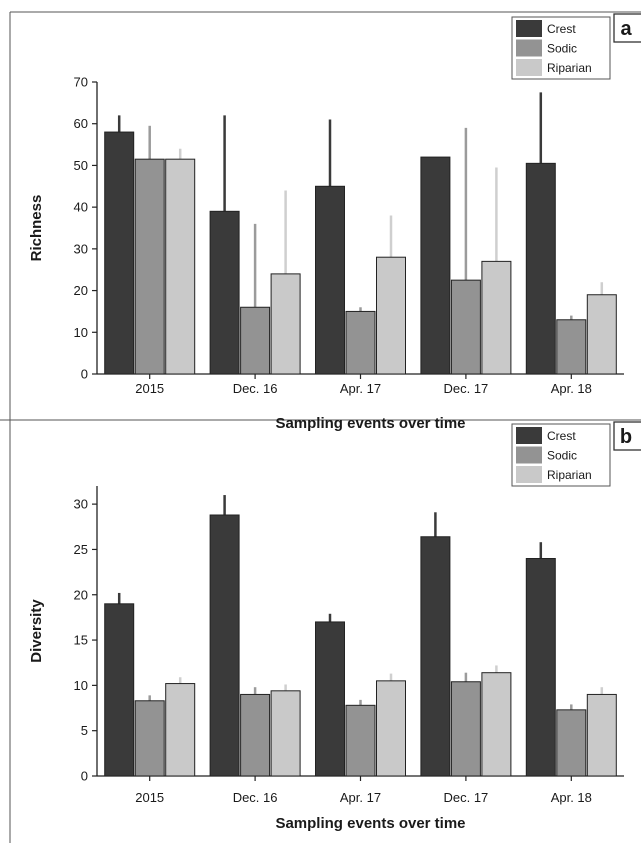 The image size is (641, 843). Describe the element at coordinates (84, 730) in the screenshot. I see `y-tick-label: 5` at that location.